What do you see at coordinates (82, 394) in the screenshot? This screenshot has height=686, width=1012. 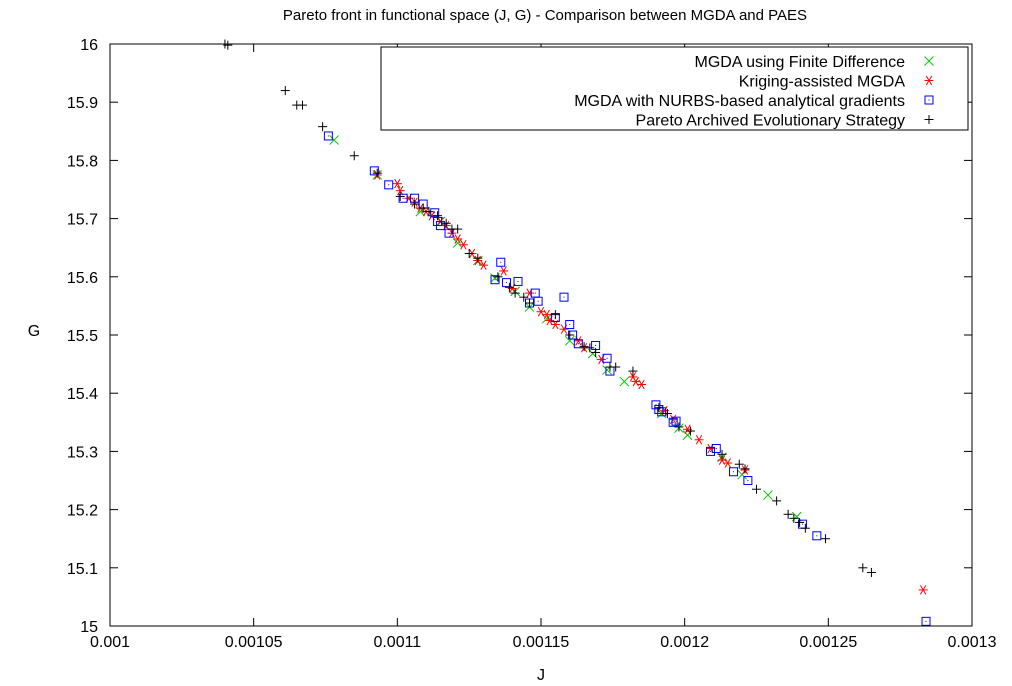 I see `y-tick-label: 15.4` at bounding box center [82, 394].